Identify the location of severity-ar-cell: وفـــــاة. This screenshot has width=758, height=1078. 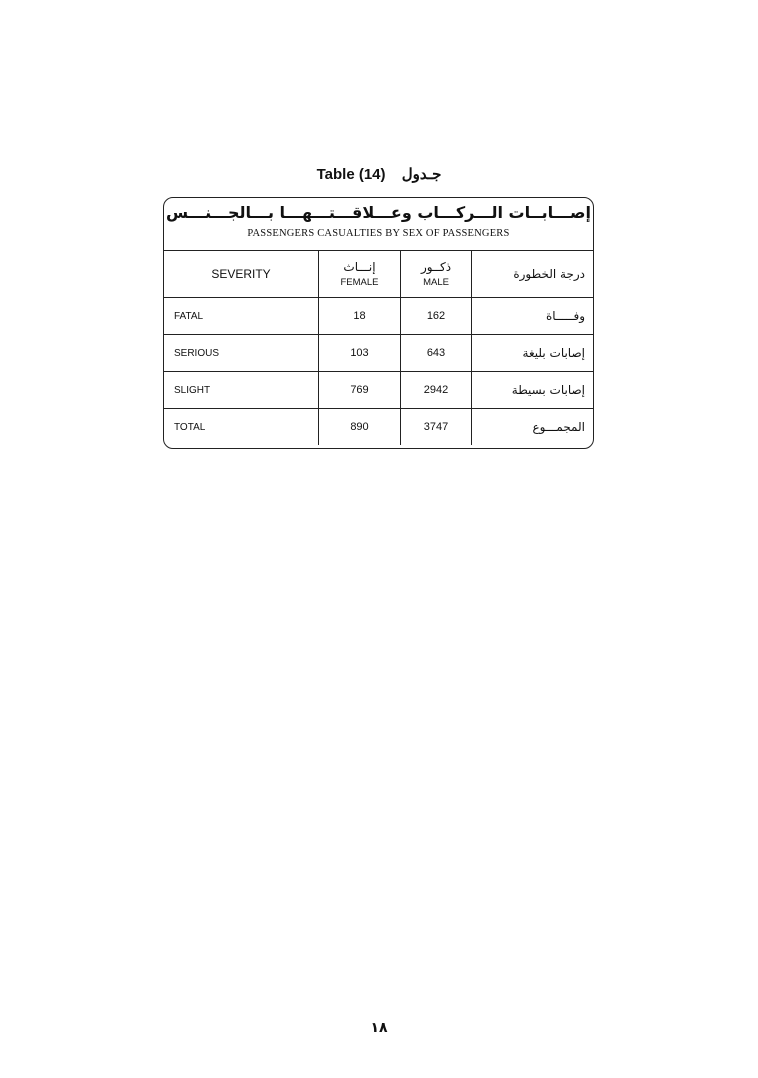
(532, 316).